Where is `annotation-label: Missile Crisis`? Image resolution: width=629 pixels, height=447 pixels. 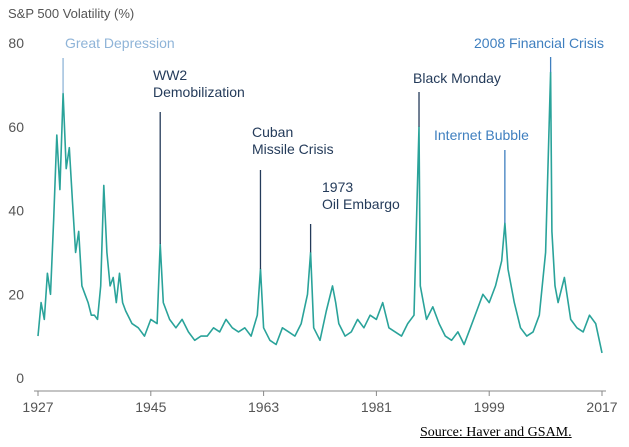 annotation-label: Missile Crisis is located at coordinates (293, 149).